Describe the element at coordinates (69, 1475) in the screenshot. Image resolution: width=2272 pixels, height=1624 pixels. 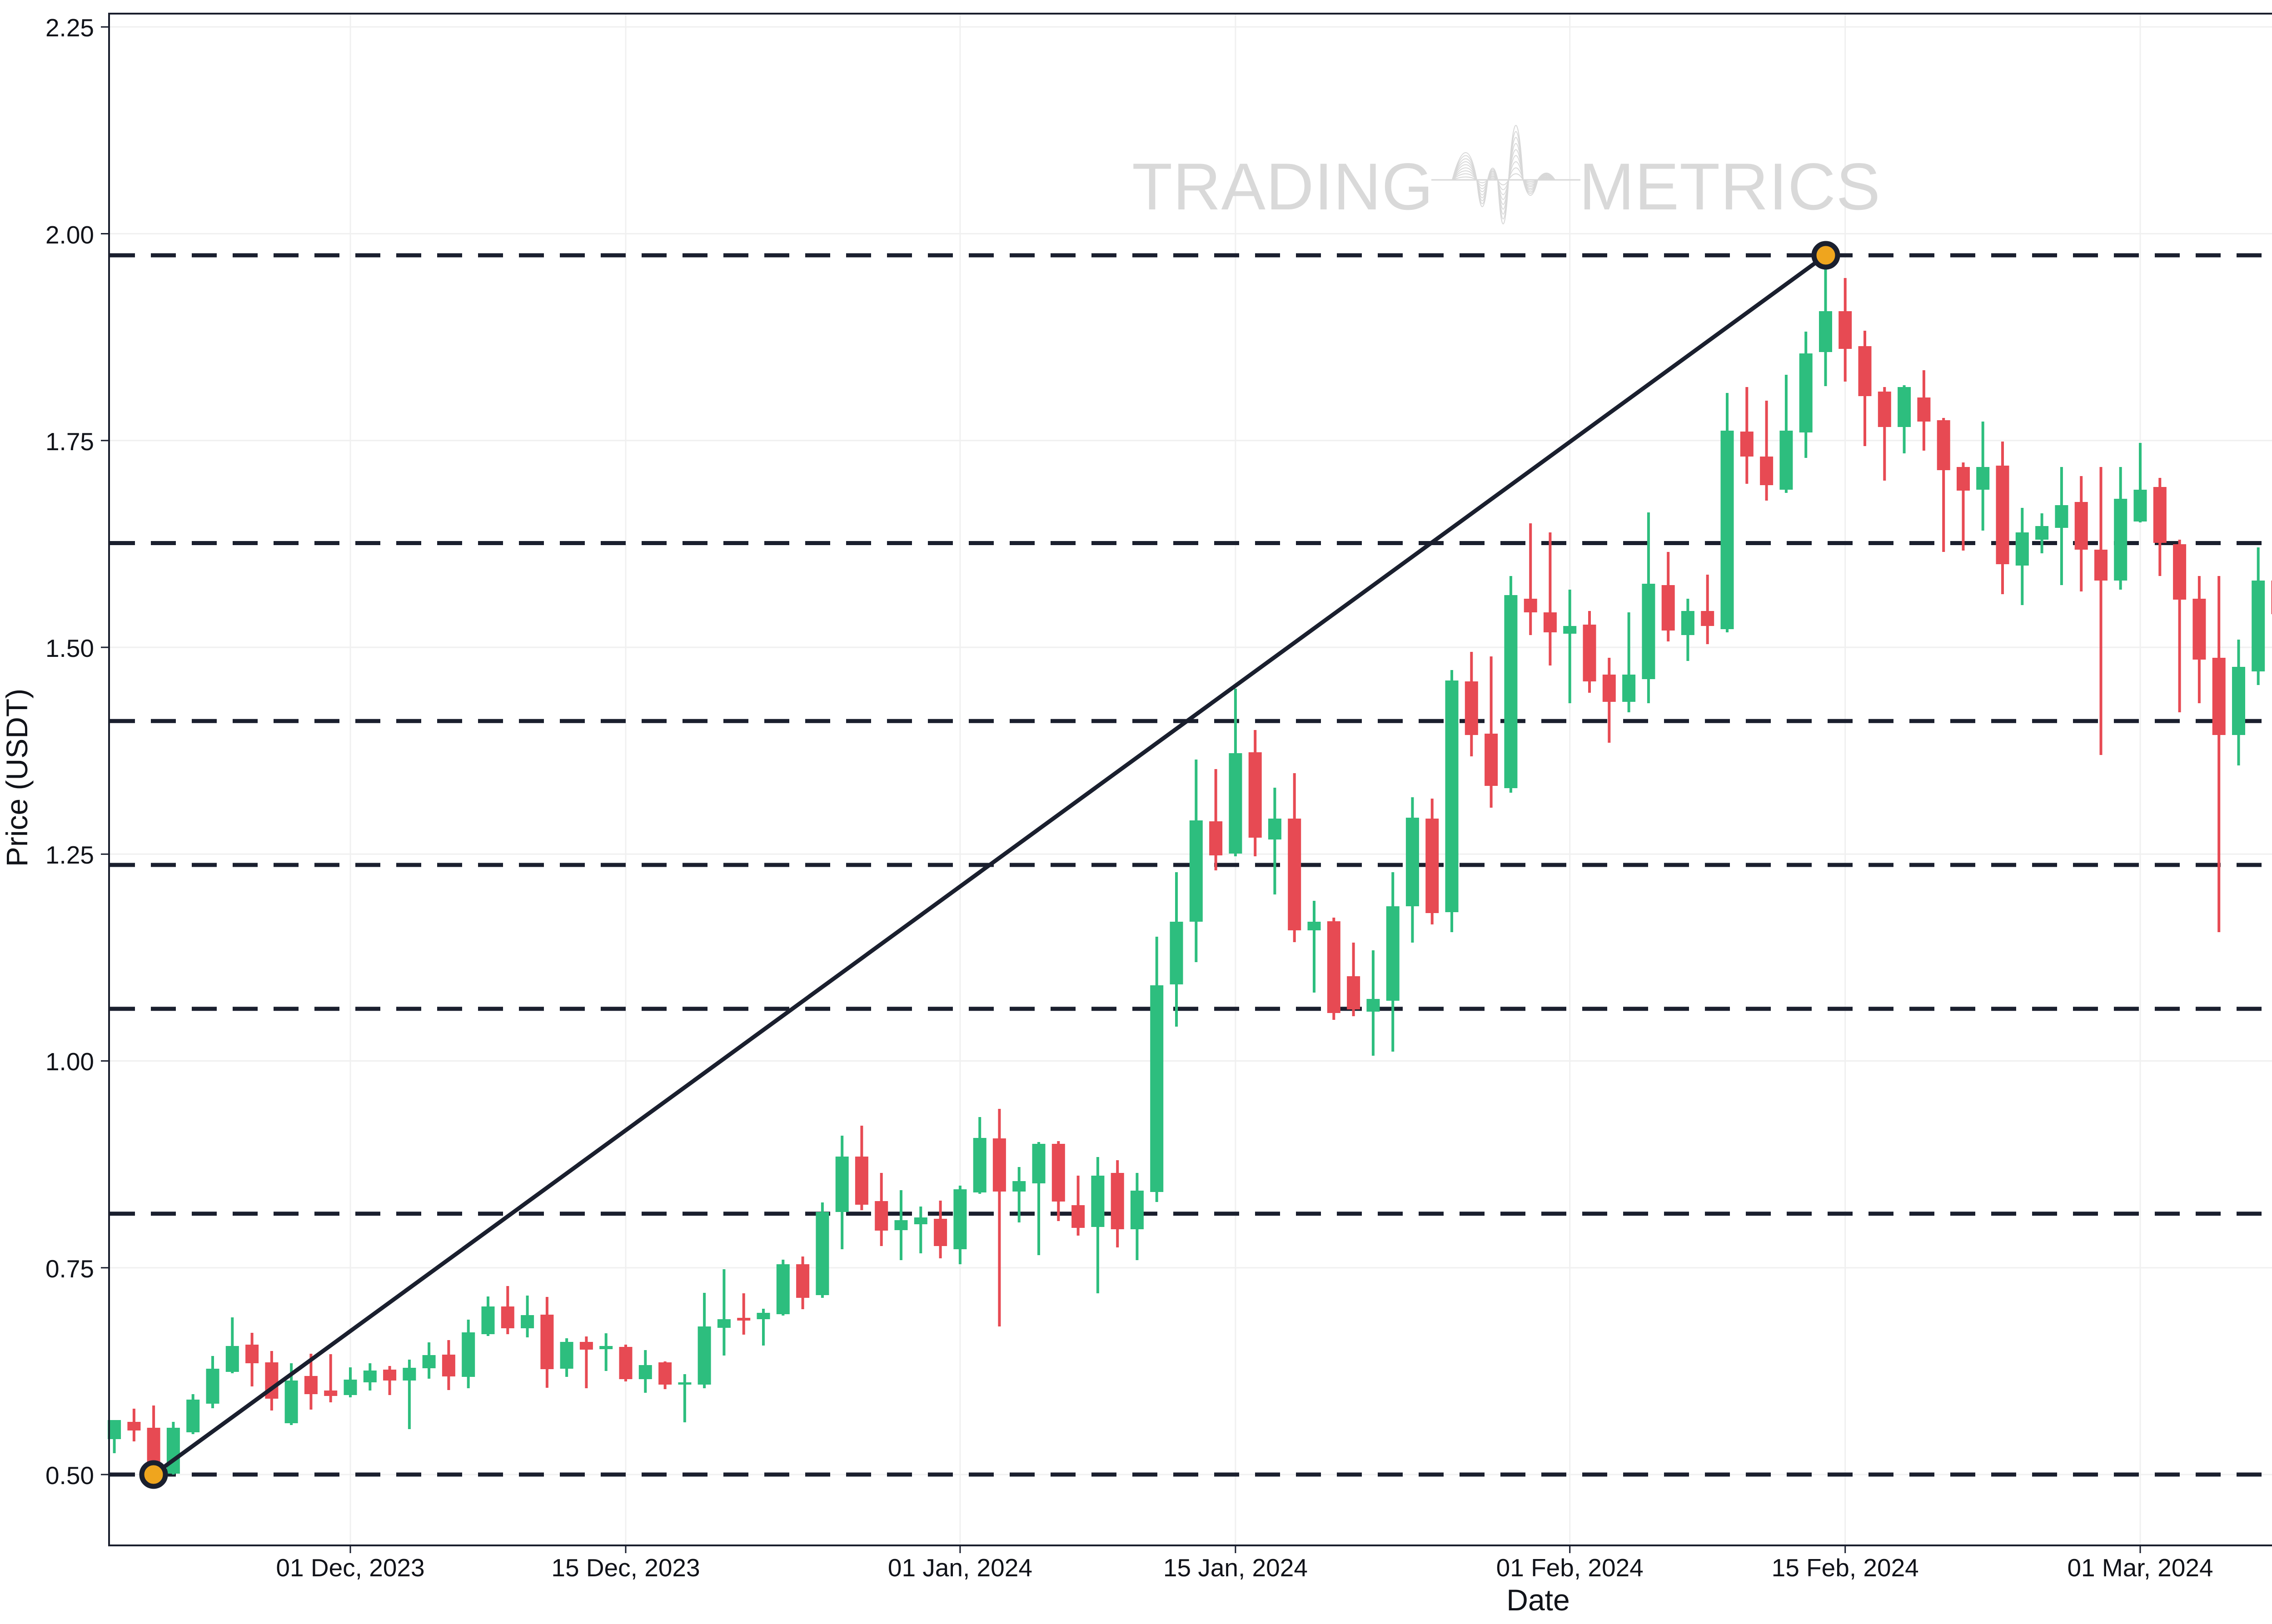
I see `svg-text: 0.50` at that location.